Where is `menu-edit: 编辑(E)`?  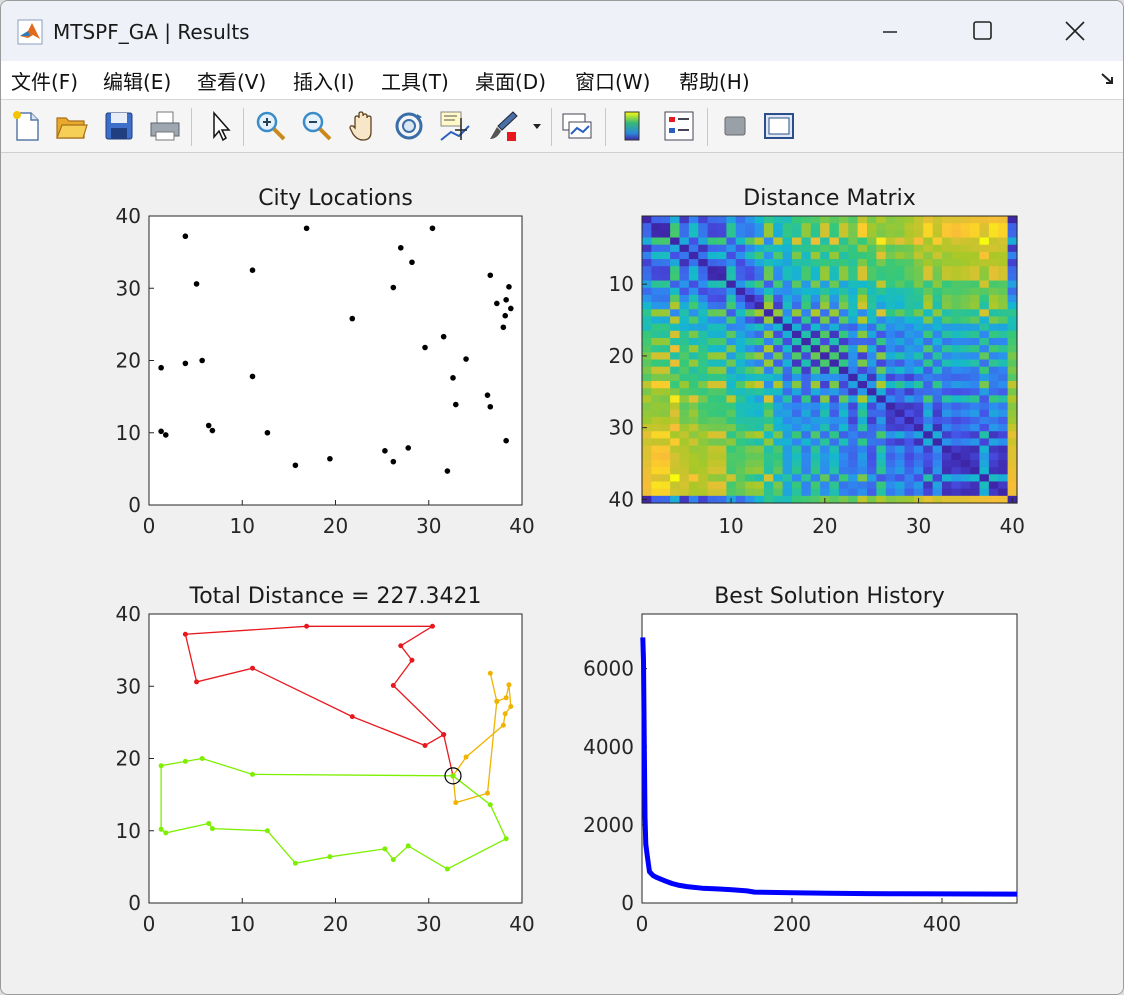 menu-edit: 编辑(E) is located at coordinates (137, 82).